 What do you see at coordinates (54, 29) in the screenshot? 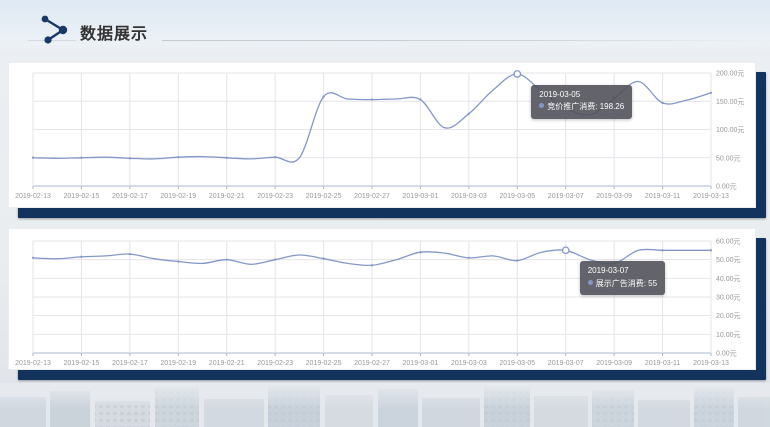
I see `polyline-nodes-icon` at bounding box center [54, 29].